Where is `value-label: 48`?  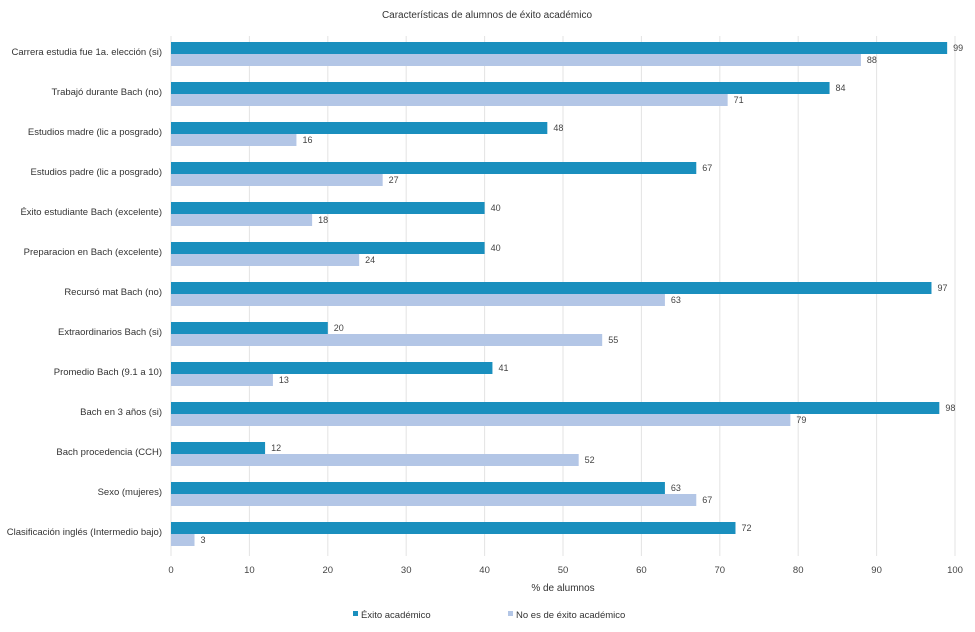
value-label: 48 is located at coordinates (558, 128).